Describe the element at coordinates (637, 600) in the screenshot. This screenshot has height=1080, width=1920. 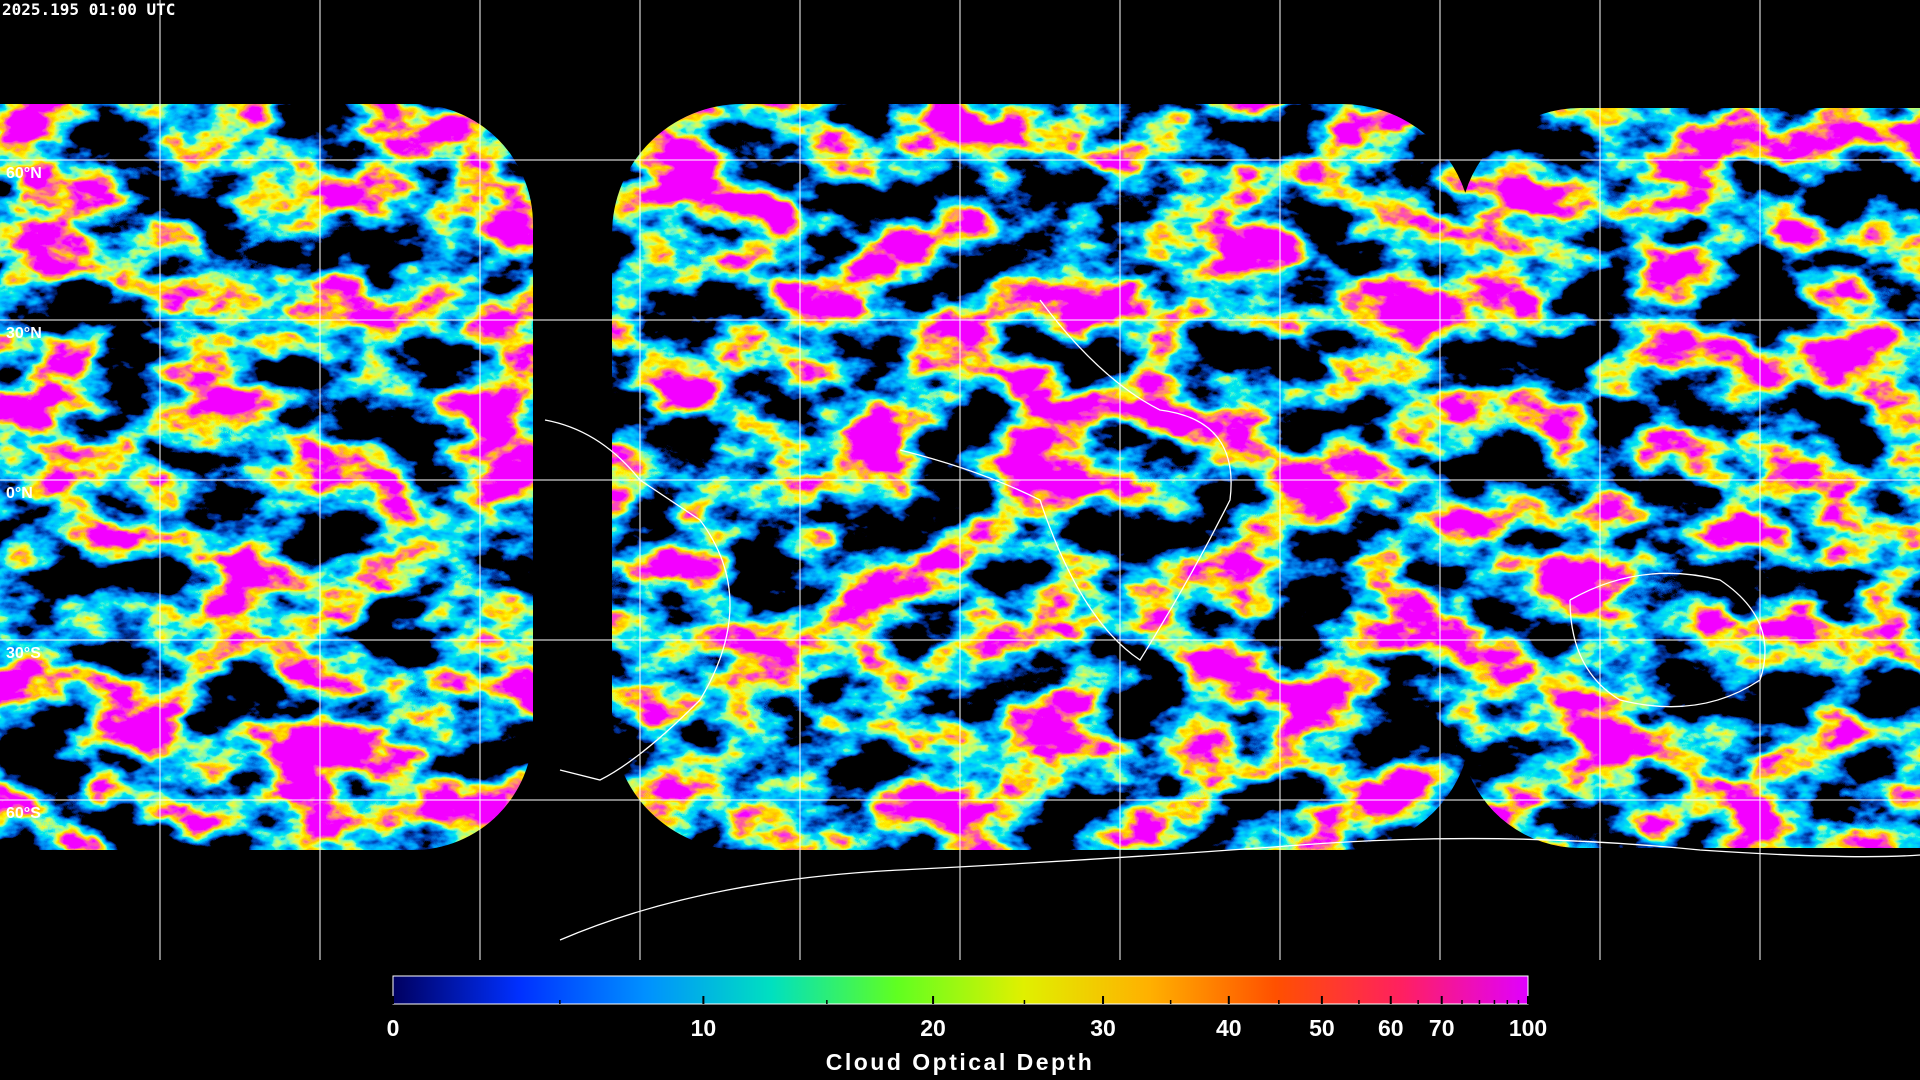
I see `south-america-coast` at that location.